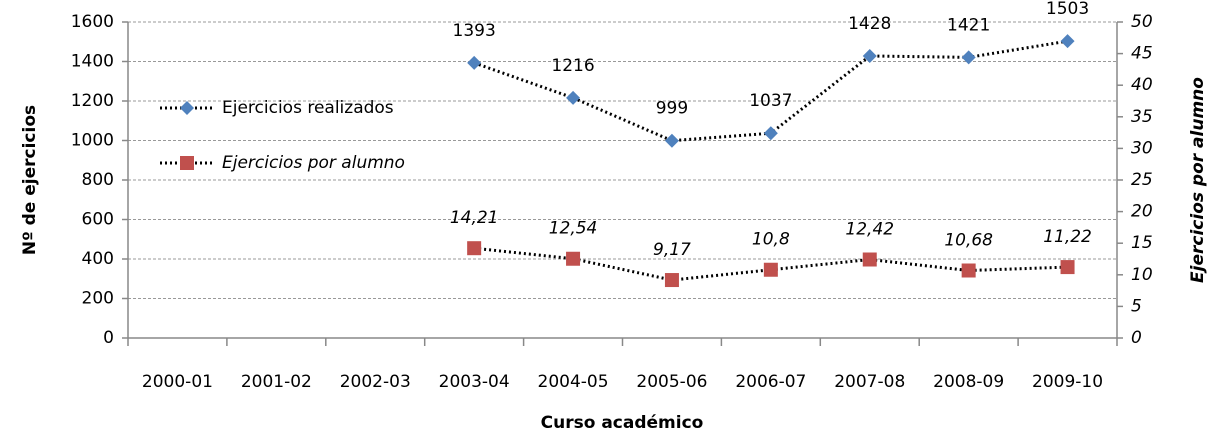 This screenshot has width=1212, height=436. Describe the element at coordinates (968, 241) in the screenshot. I see `data-label: 10,68` at that location.